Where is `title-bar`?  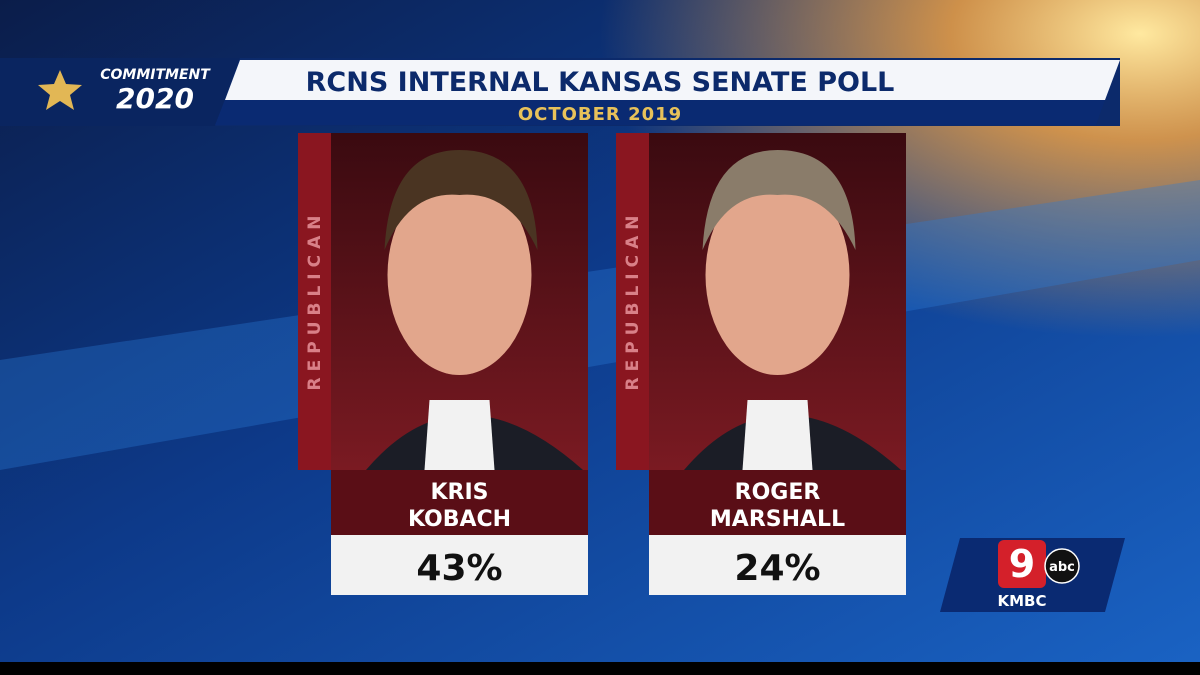
title-bar is located at coordinates (672, 80).